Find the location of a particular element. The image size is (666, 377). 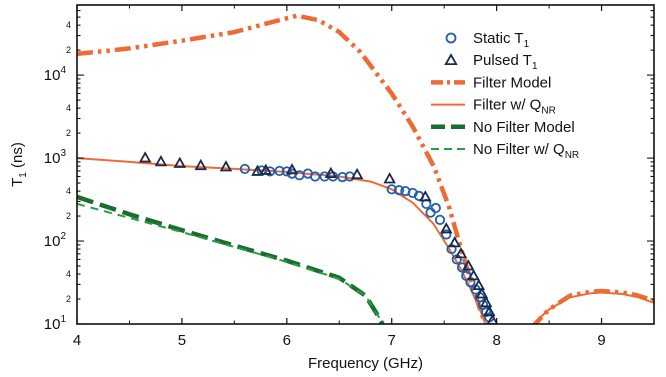

legend-label: No Filter w/ QNR is located at coordinates (526, 151).